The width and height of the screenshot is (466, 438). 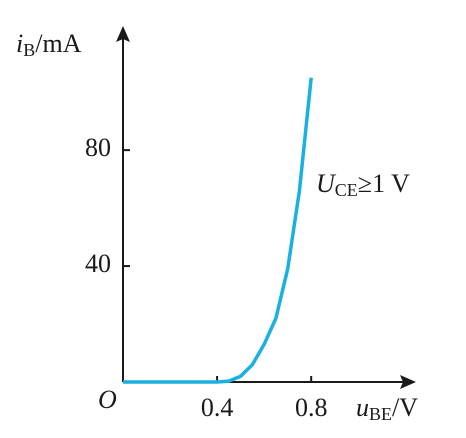 I want to click on y-axis-label: iB/mA, so click(x=49, y=44).